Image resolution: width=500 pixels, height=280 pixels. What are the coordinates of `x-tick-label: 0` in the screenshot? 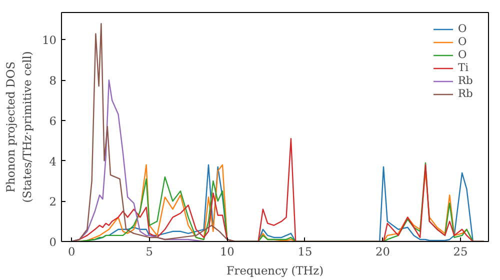 It's located at (72, 251).